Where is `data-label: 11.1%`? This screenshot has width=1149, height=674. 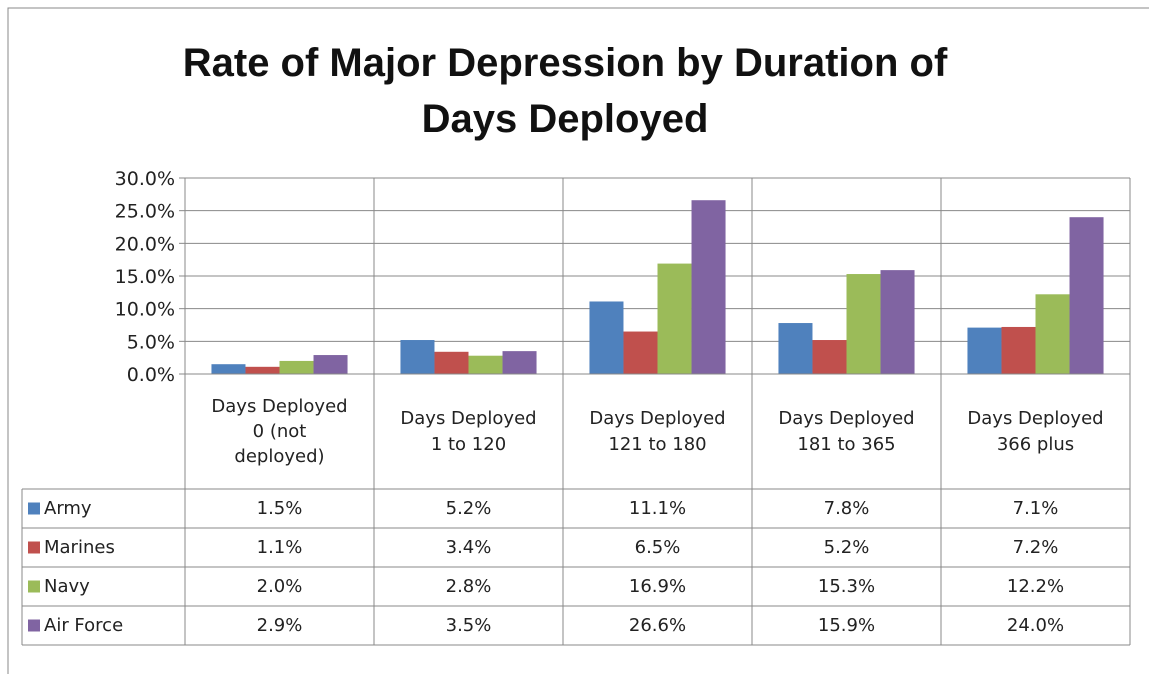 data-label: 11.1% is located at coordinates (657, 508).